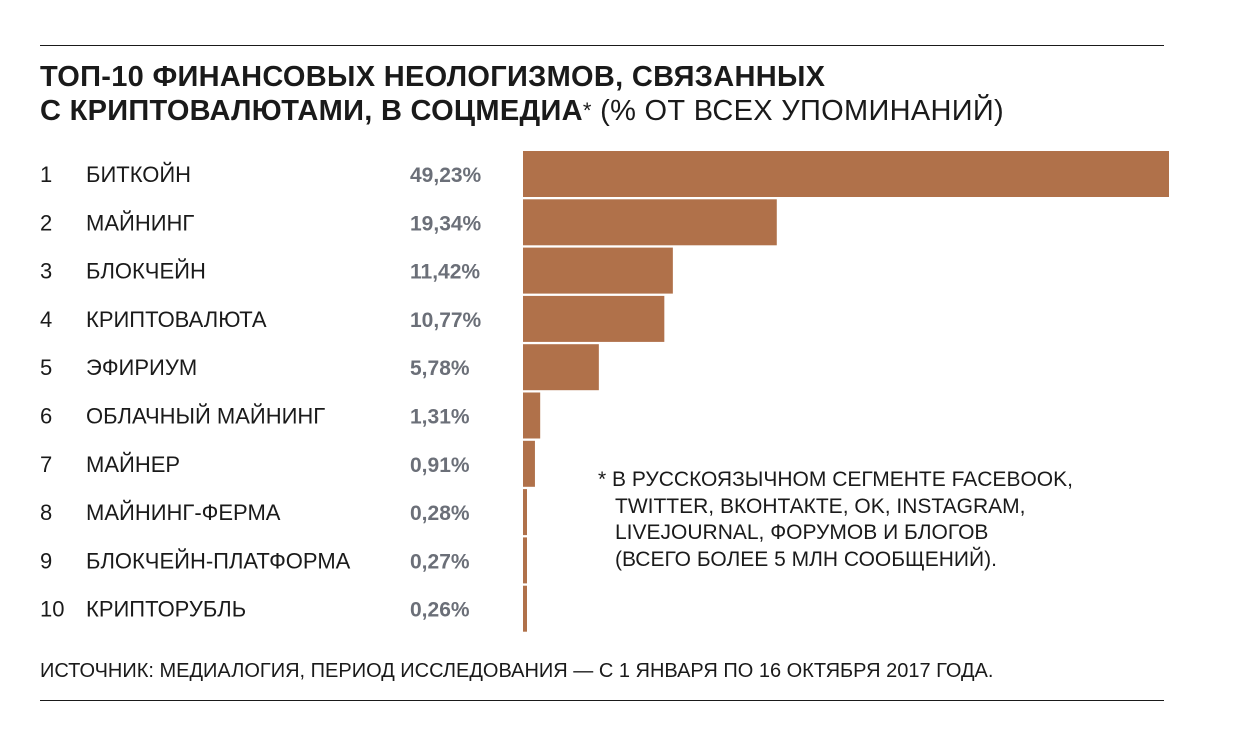 This screenshot has height=745, width=1236. I want to click on rank-label: 6, so click(46, 416).